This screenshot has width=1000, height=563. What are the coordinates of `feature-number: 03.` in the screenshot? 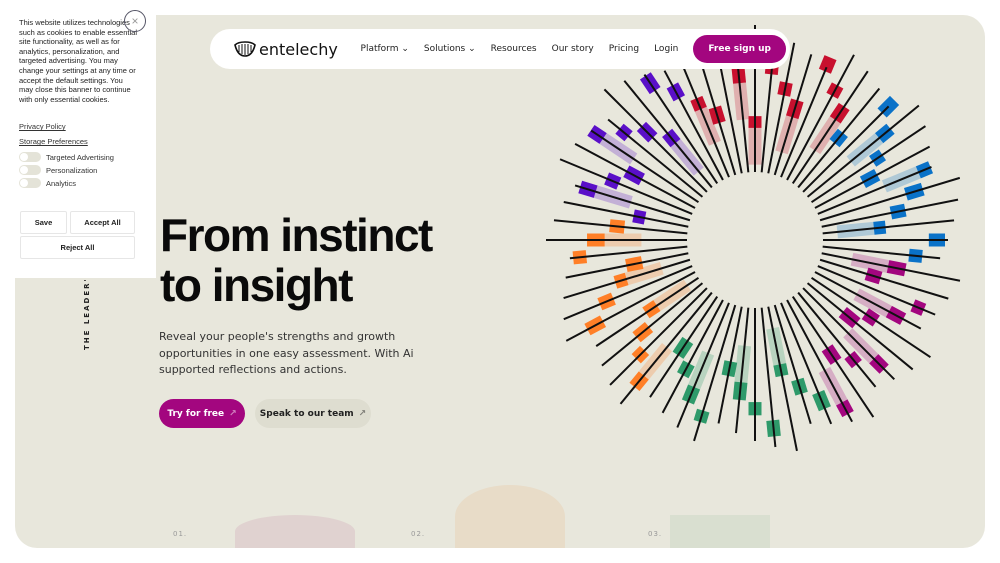 It's located at (655, 534).